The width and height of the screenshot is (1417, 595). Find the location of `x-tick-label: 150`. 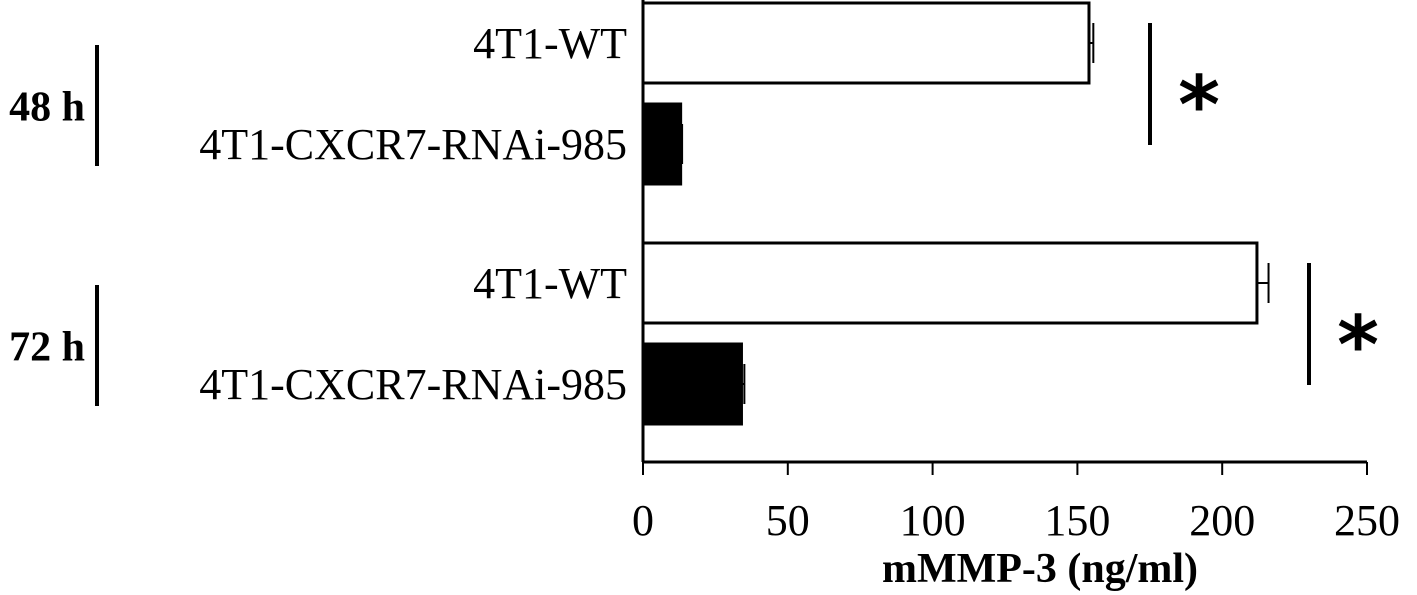

x-tick-label: 150 is located at coordinates (1077, 520).